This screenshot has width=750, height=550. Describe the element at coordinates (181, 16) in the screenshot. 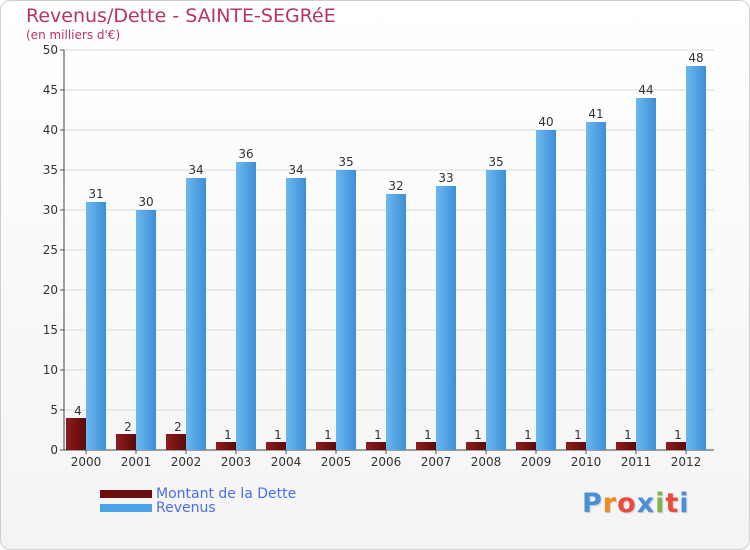

I see `chart-title: Revenus/Dette - SAINTE-SEGRéE` at that location.